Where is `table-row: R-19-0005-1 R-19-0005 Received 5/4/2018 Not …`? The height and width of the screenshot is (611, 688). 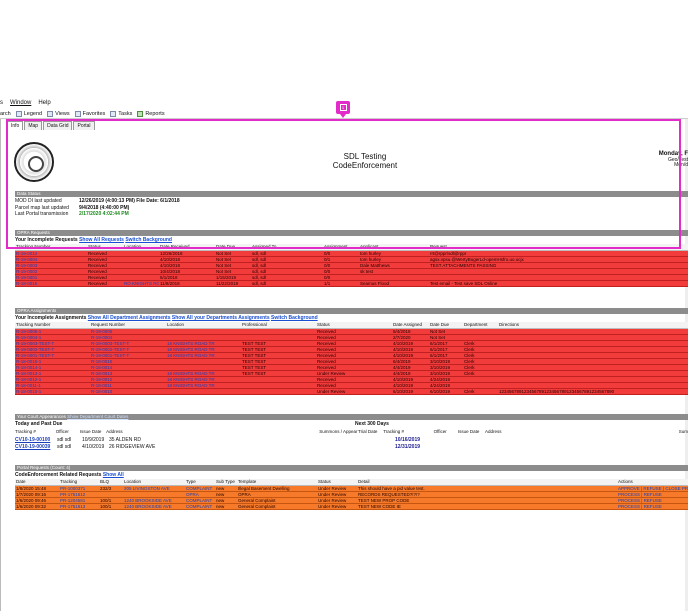 table-row: R-19-0005-1 R-19-0005 Received 5/4/2018 Not … is located at coordinates (351, 331).